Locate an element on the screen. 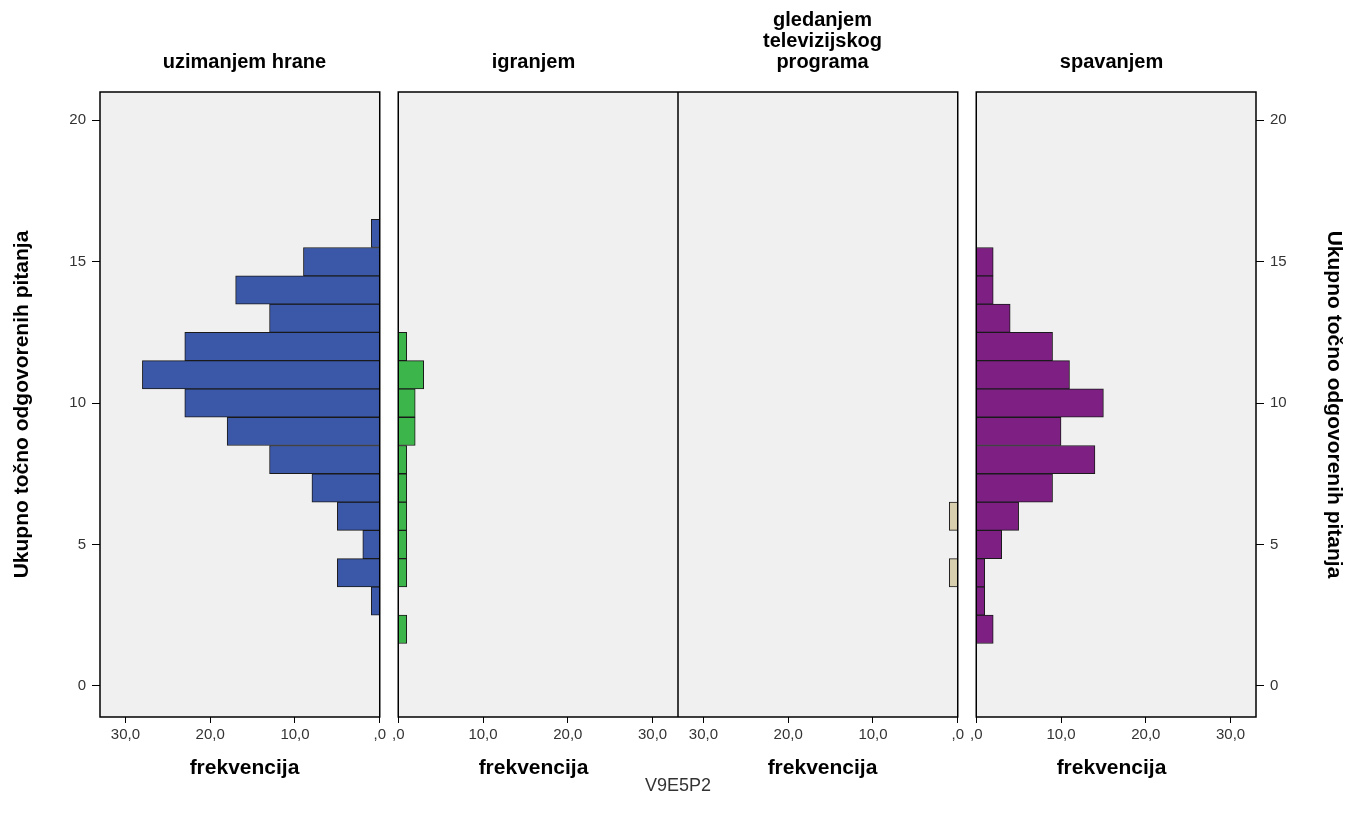  text: V9E5P2 is located at coordinates (678, 785).